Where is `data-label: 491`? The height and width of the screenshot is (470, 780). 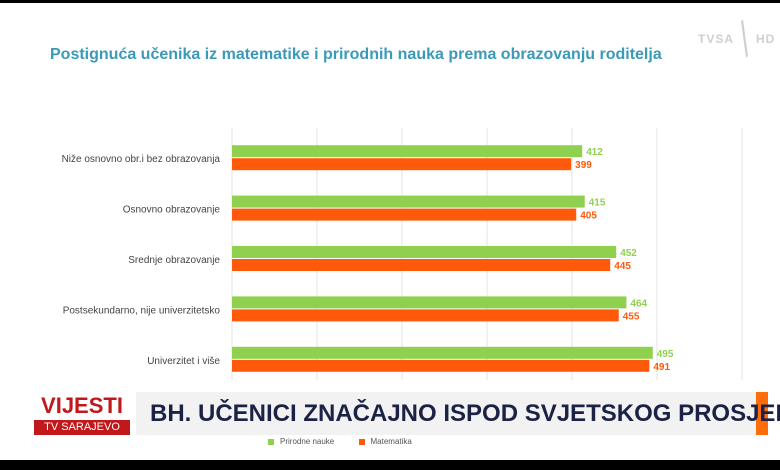
data-label: 491 is located at coordinates (661, 367).